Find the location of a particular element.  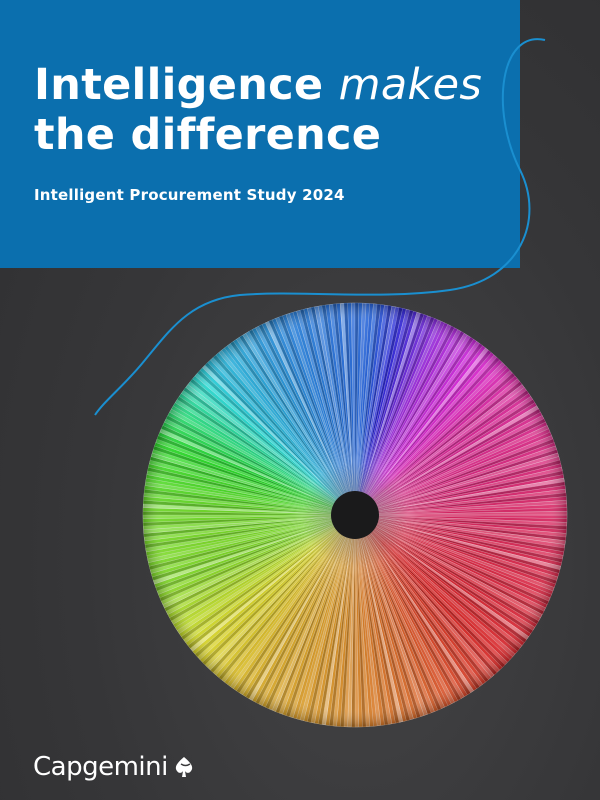

cover-title: Intelligence makes the difference is located at coordinates (258, 110).